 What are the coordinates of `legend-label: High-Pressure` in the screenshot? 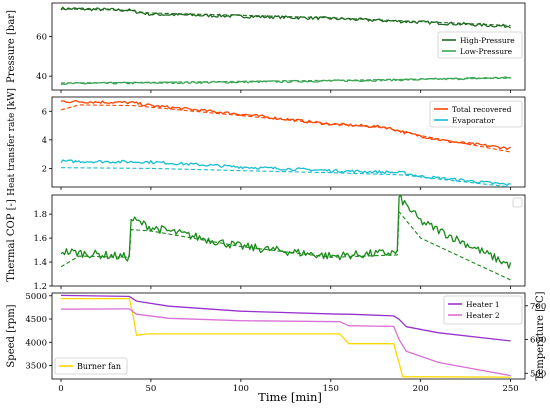 It's located at (487, 40).